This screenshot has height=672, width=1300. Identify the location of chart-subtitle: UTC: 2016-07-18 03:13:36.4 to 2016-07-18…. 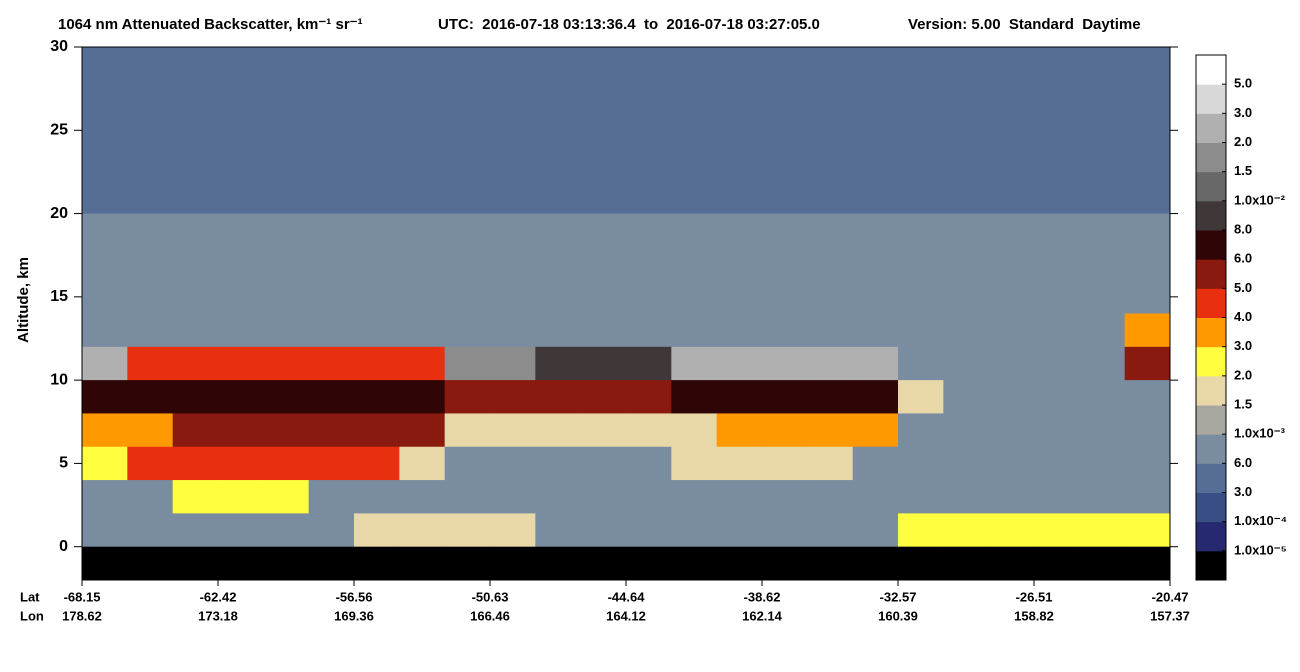
(629, 24).